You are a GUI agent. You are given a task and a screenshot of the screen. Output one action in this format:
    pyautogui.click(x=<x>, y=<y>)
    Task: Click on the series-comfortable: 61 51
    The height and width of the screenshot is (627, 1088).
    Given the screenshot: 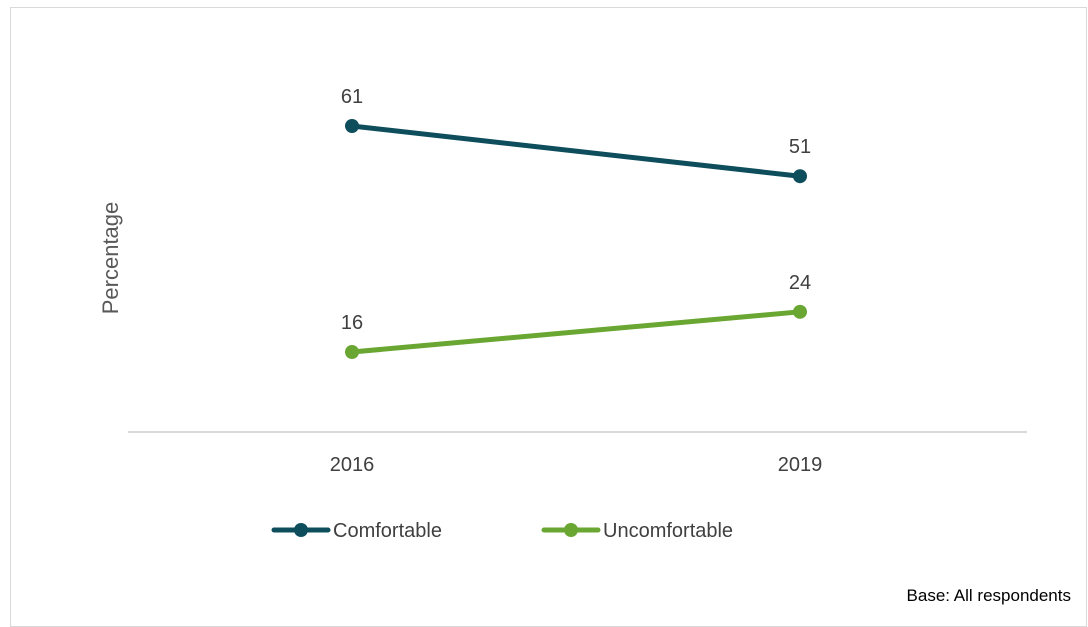 What is the action you would take?
    pyautogui.click(x=576, y=135)
    